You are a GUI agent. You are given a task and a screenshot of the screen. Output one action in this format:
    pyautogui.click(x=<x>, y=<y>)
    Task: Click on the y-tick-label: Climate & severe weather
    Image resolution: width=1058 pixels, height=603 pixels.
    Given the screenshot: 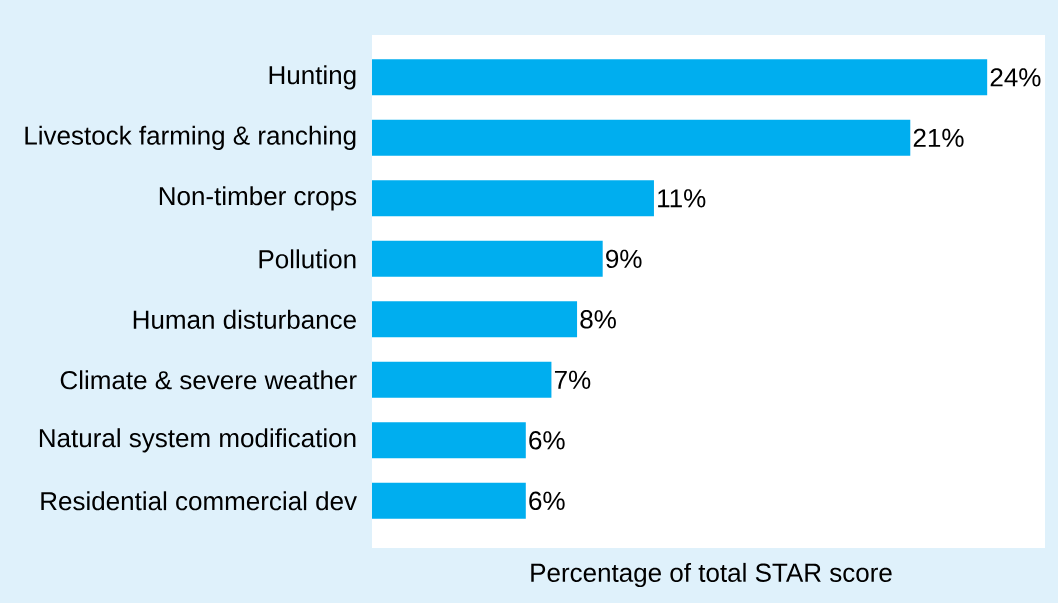 What is the action you would take?
    pyautogui.click(x=208, y=380)
    